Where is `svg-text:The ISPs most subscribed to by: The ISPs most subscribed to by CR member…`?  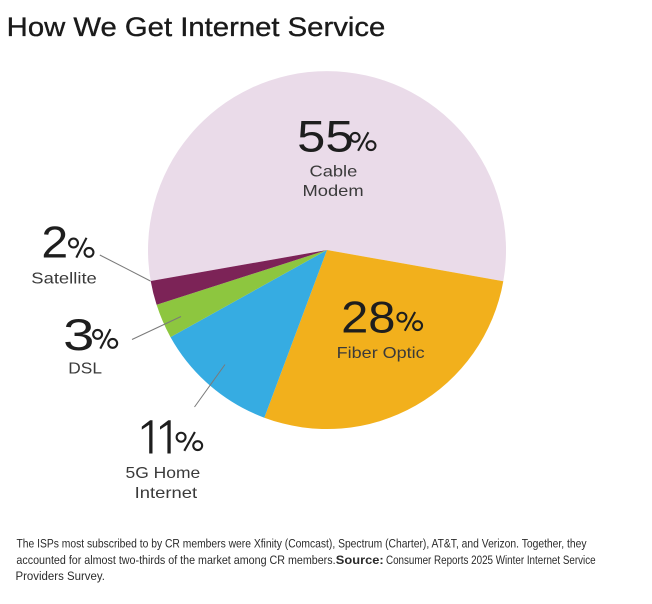 svg-text:The ISPs most subscribed to by: The ISPs most subscribed to by CR member… is located at coordinates (302, 543).